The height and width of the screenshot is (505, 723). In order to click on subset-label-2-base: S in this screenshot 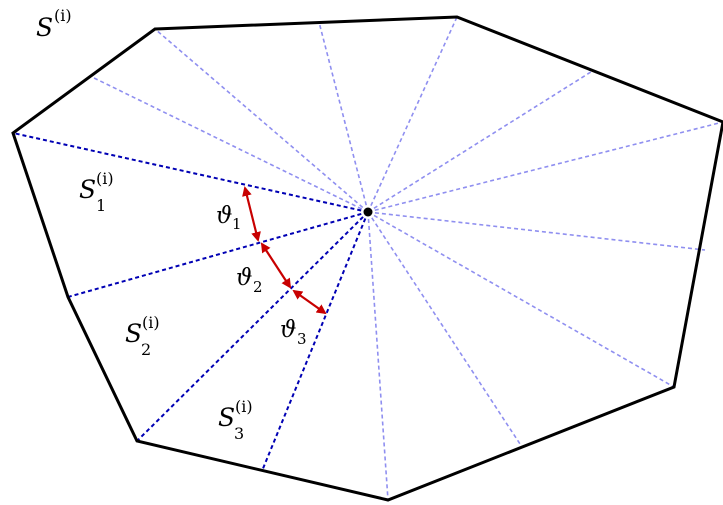, I will do `click(133, 333)`.